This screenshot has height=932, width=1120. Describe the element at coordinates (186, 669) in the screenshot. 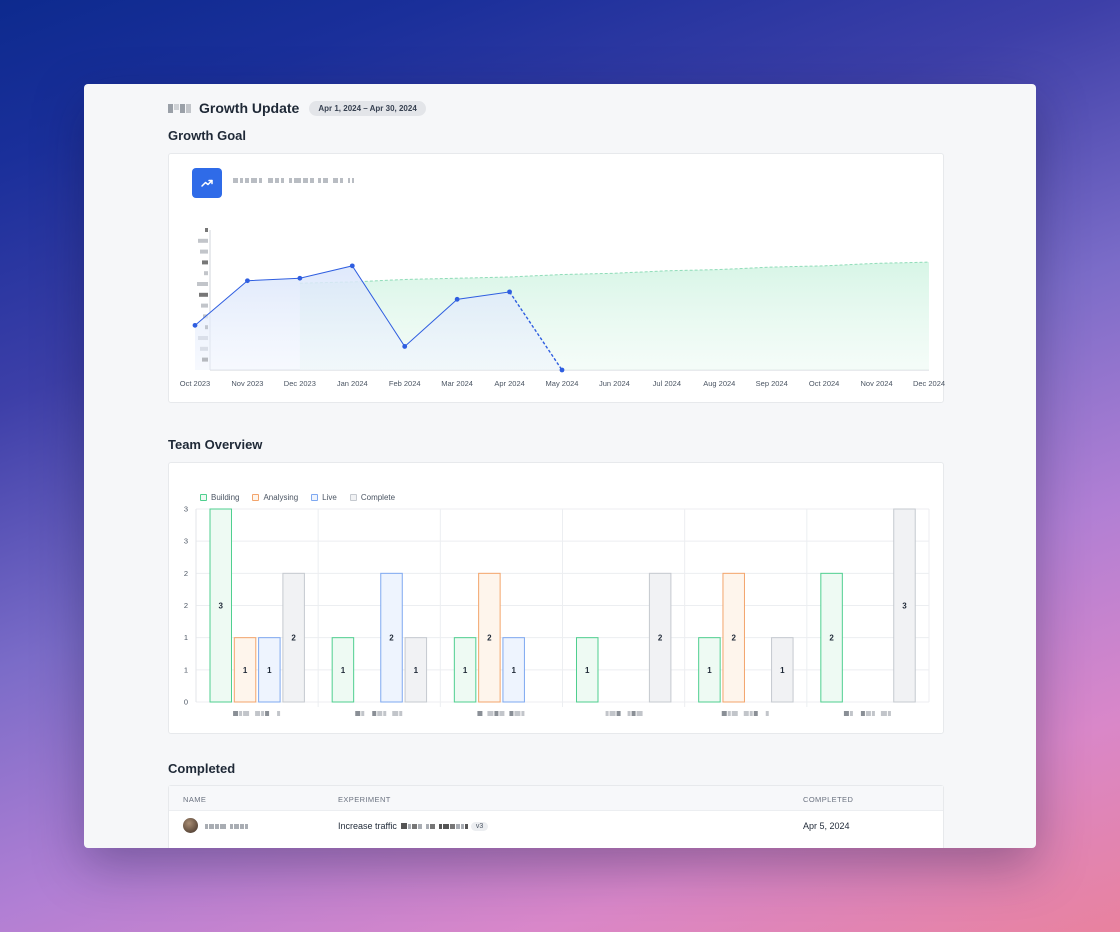

I see `y-tick-label: 1` at that location.